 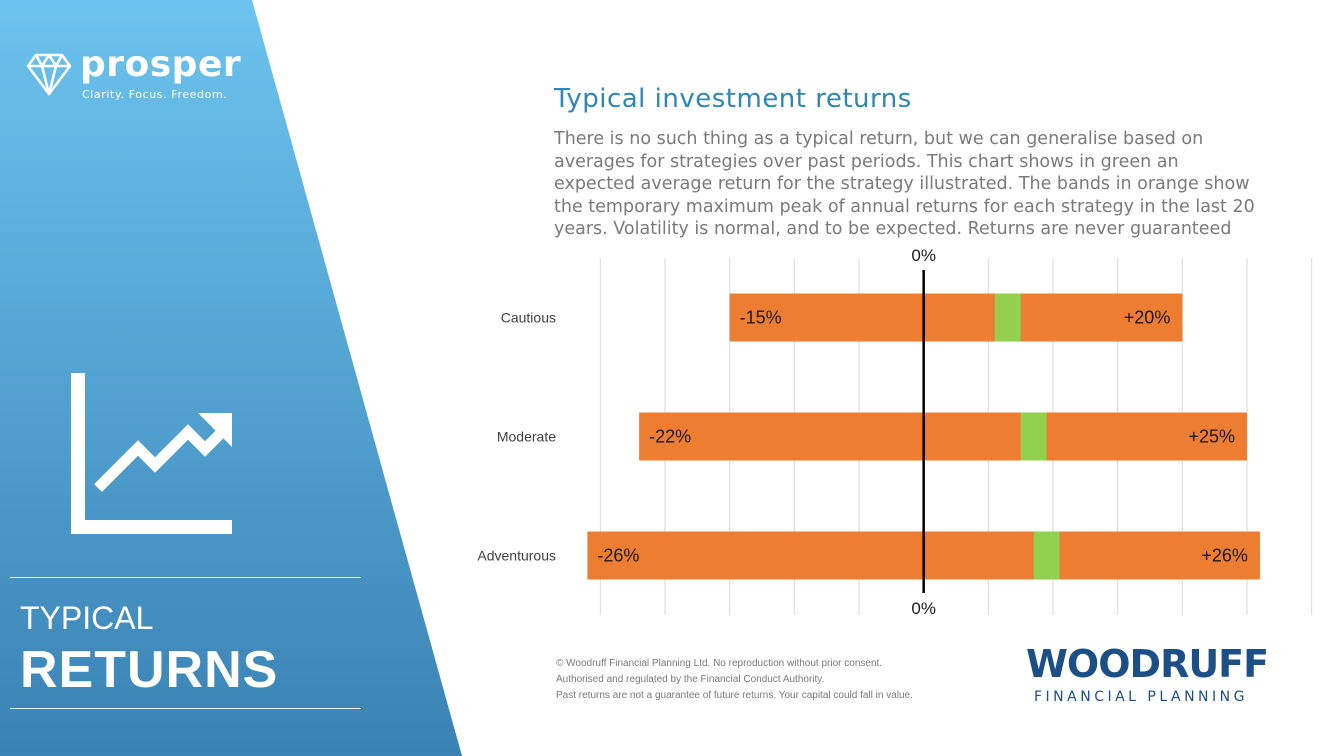 What do you see at coordinates (761, 318) in the screenshot?
I see `low-value-label: -15%` at bounding box center [761, 318].